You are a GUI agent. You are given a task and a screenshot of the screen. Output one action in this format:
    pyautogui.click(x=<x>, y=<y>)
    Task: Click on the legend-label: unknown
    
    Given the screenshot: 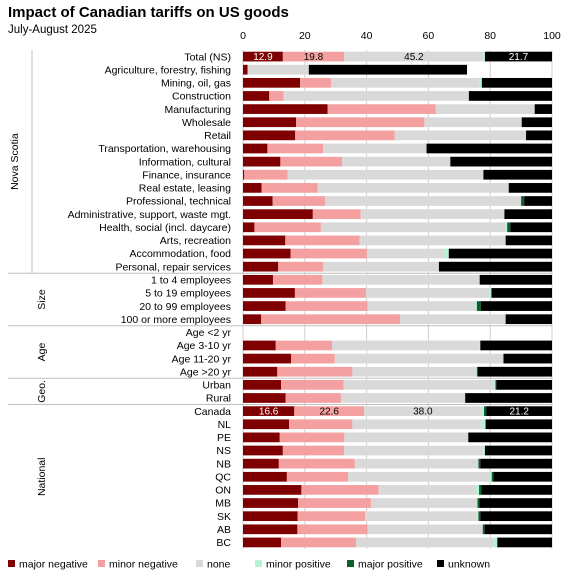 What is the action you would take?
    pyautogui.click(x=469, y=565)
    